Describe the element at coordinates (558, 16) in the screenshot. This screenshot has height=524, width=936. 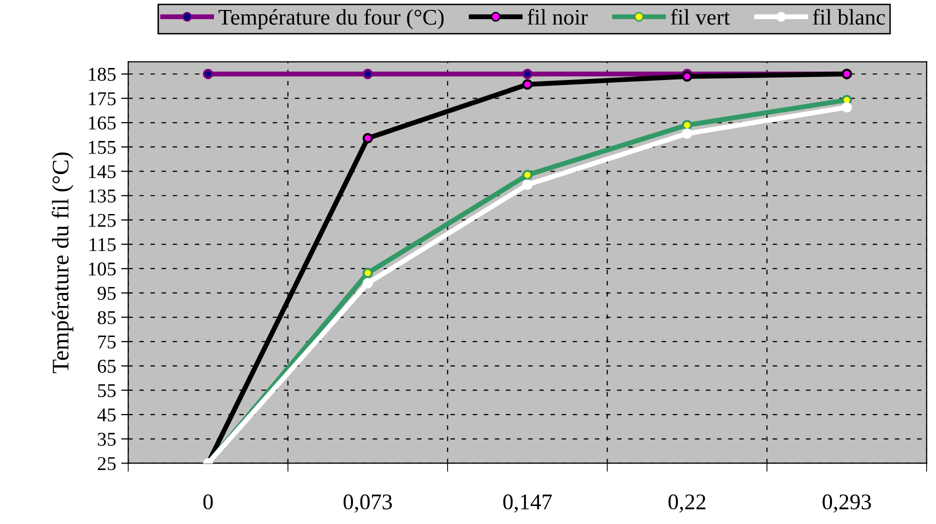
I see `legend-label: fil noir` at that location.